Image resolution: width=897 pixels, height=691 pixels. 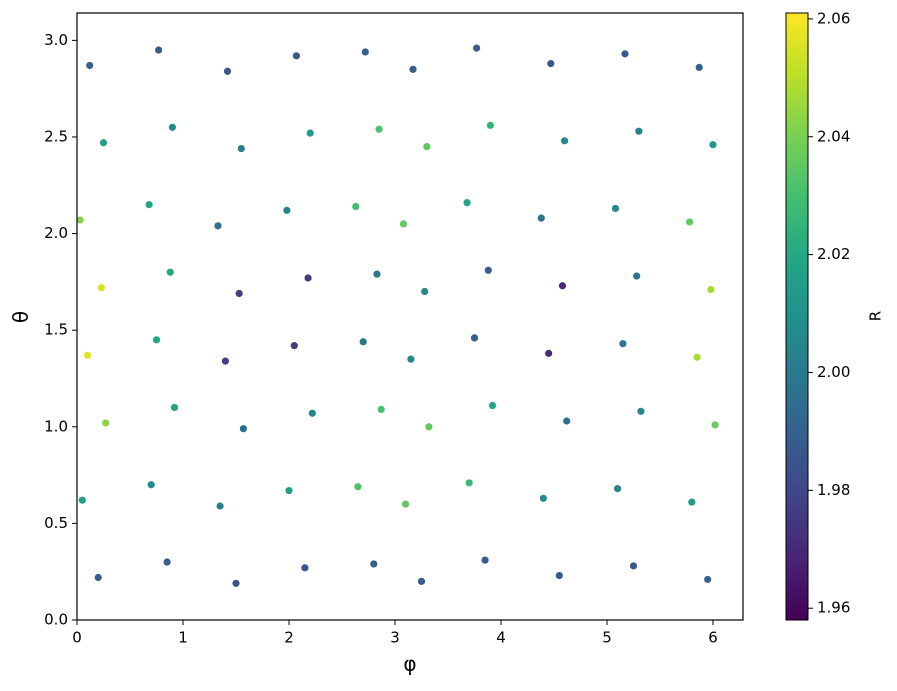 What do you see at coordinates (833, 372) in the screenshot?
I see `colorbar-tick-label: 2.00` at bounding box center [833, 372].